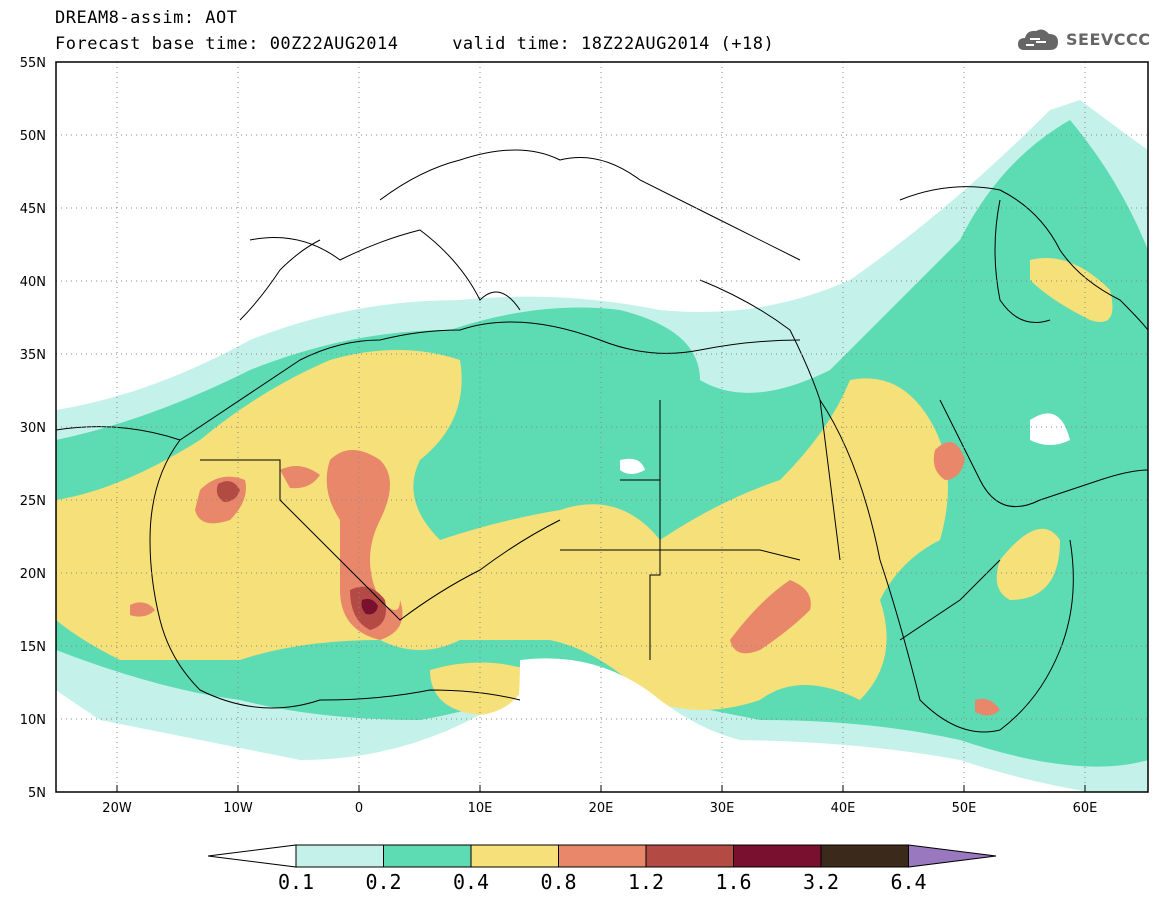 Image resolution: width=1165 pixels, height=905 pixels. What do you see at coordinates (1038, 39) in the screenshot?
I see `cloud-logo-icon` at bounding box center [1038, 39].